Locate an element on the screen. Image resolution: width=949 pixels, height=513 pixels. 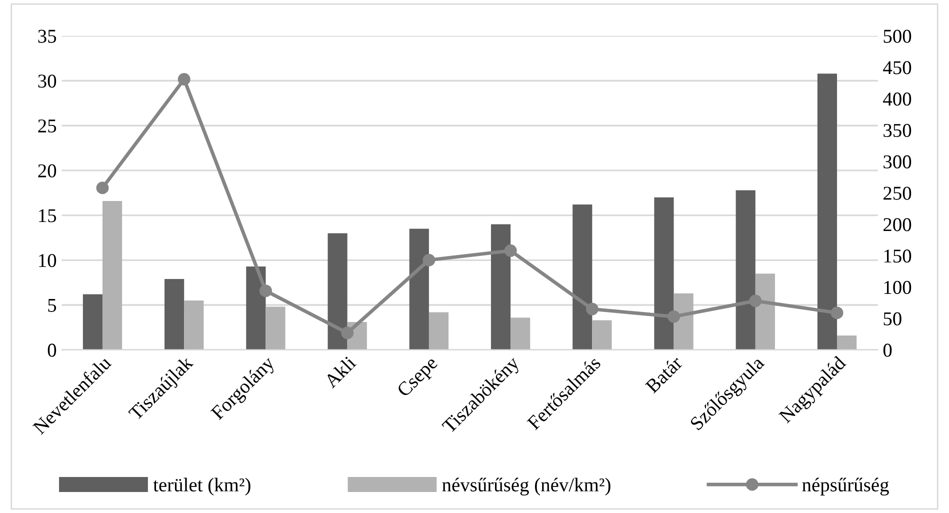
y-tick-label: 30 is located at coordinates (47, 81).